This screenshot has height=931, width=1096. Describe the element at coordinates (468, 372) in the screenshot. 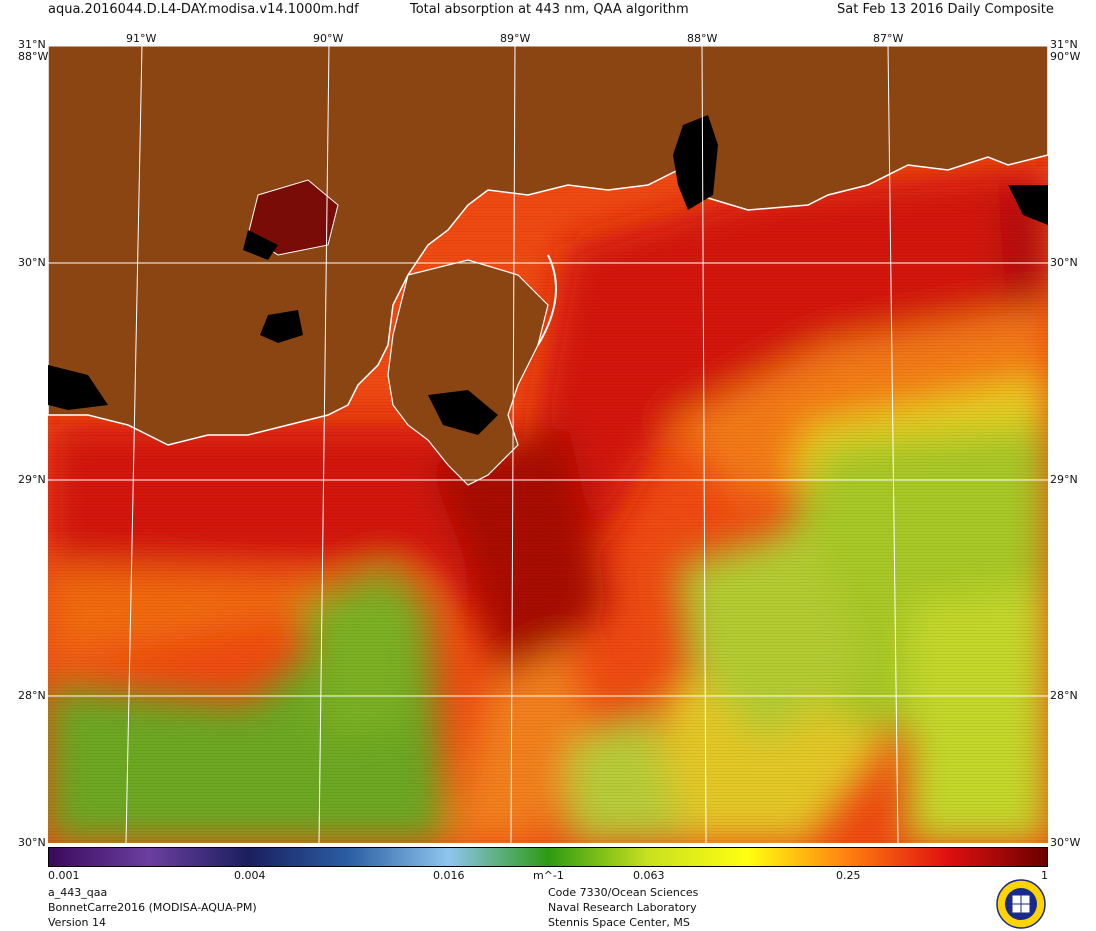

I see `mississippi-delta` at that location.